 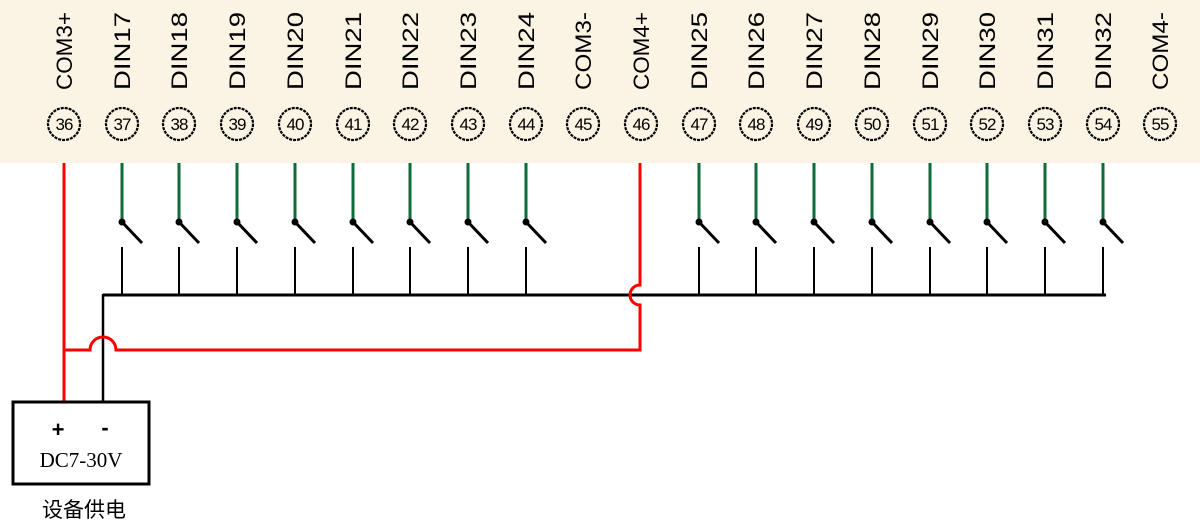 I want to click on terminal-label: DIN25, so click(x=699, y=51).